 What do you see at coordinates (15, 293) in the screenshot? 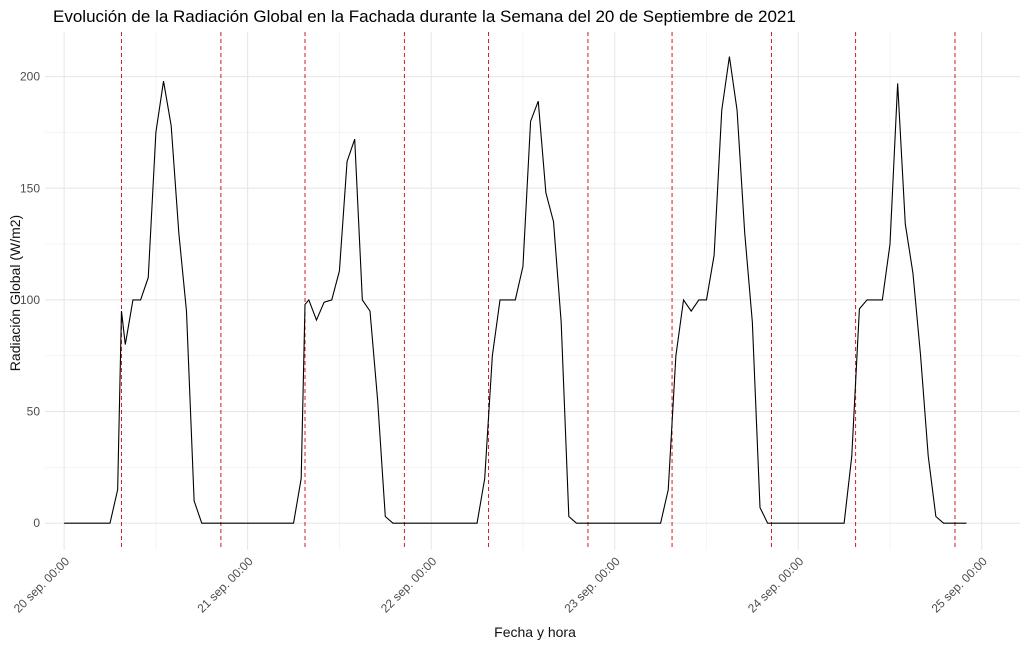
I see `y-axis-title: Radiación Global (W/m2)` at bounding box center [15, 293].